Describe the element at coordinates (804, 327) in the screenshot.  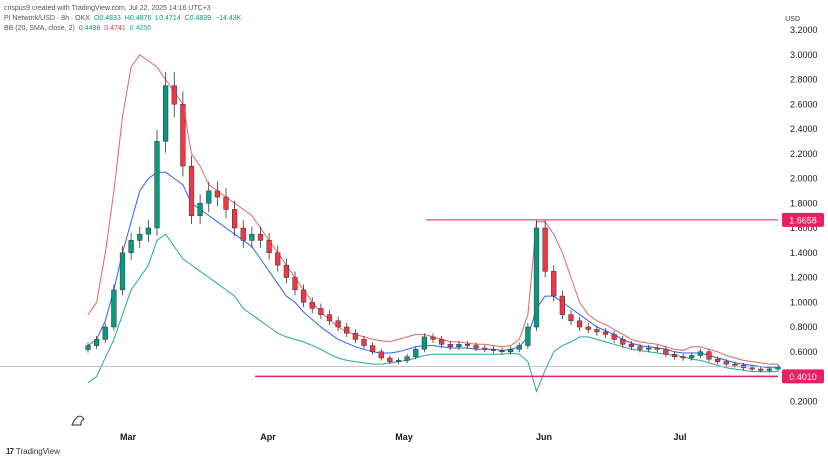
I see `y-tick-label: 0.8000` at that location.